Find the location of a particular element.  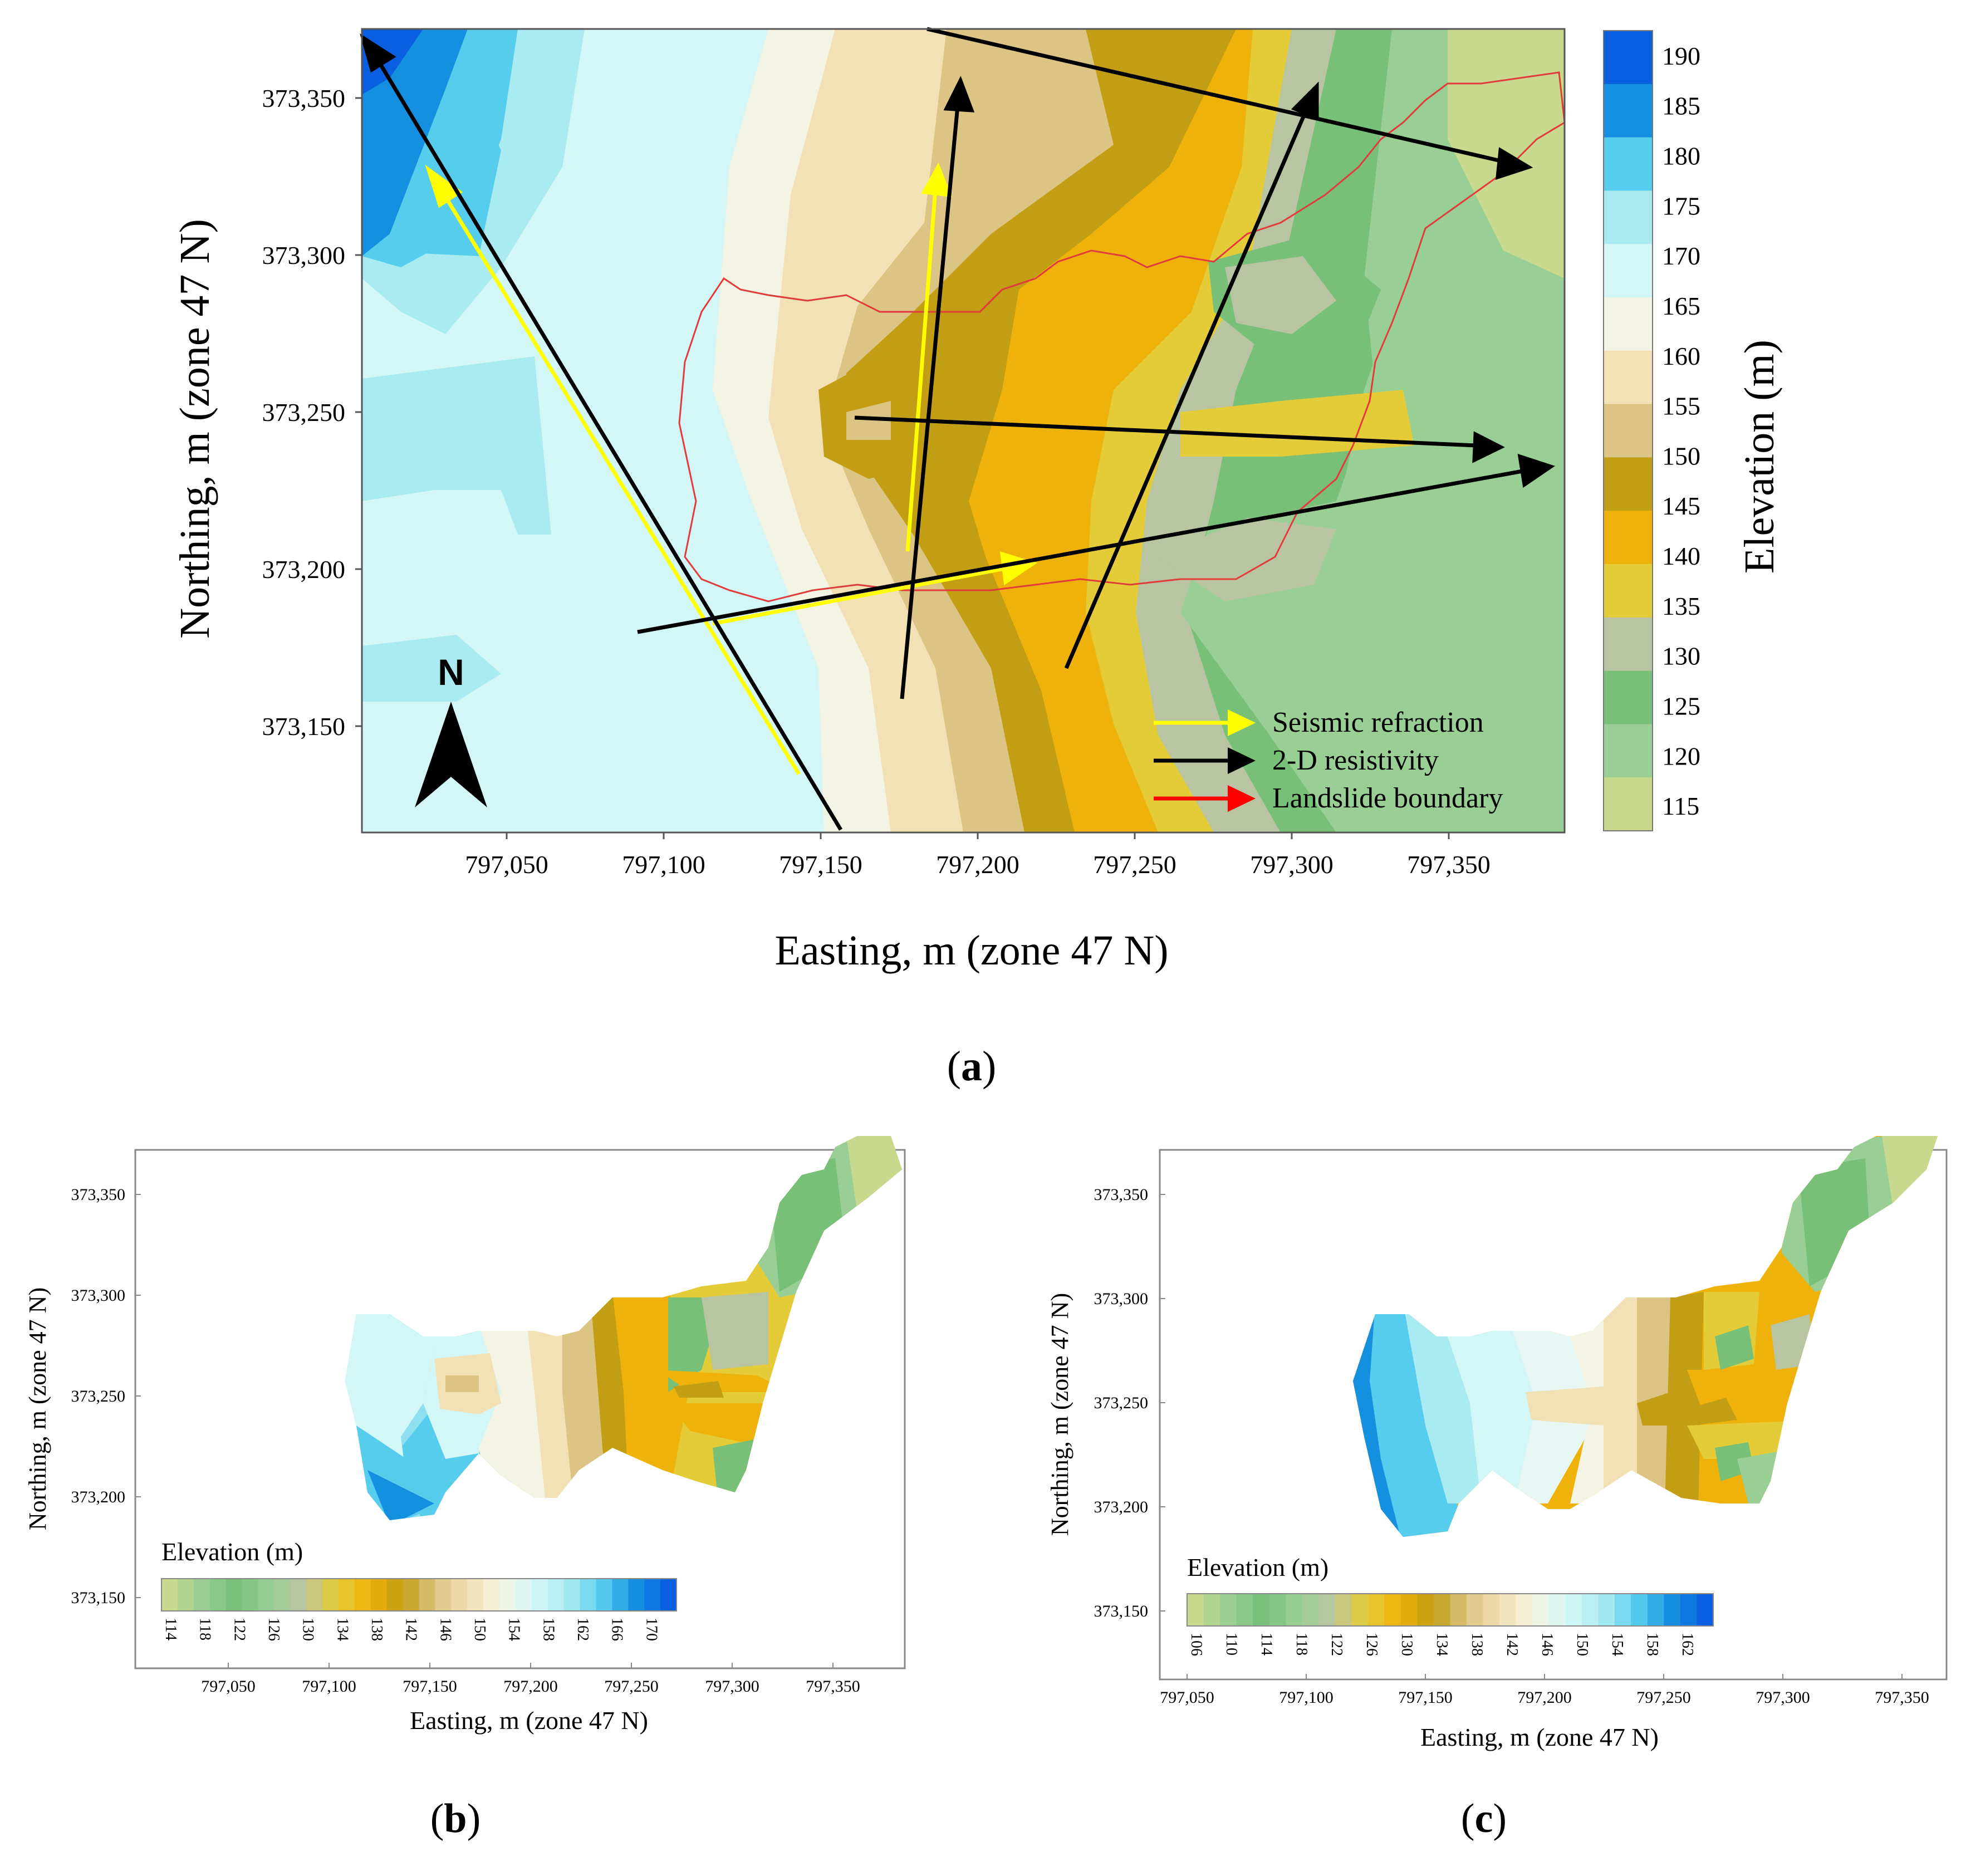

colorbar-tick-label-a: 125 is located at coordinates (1681, 706).